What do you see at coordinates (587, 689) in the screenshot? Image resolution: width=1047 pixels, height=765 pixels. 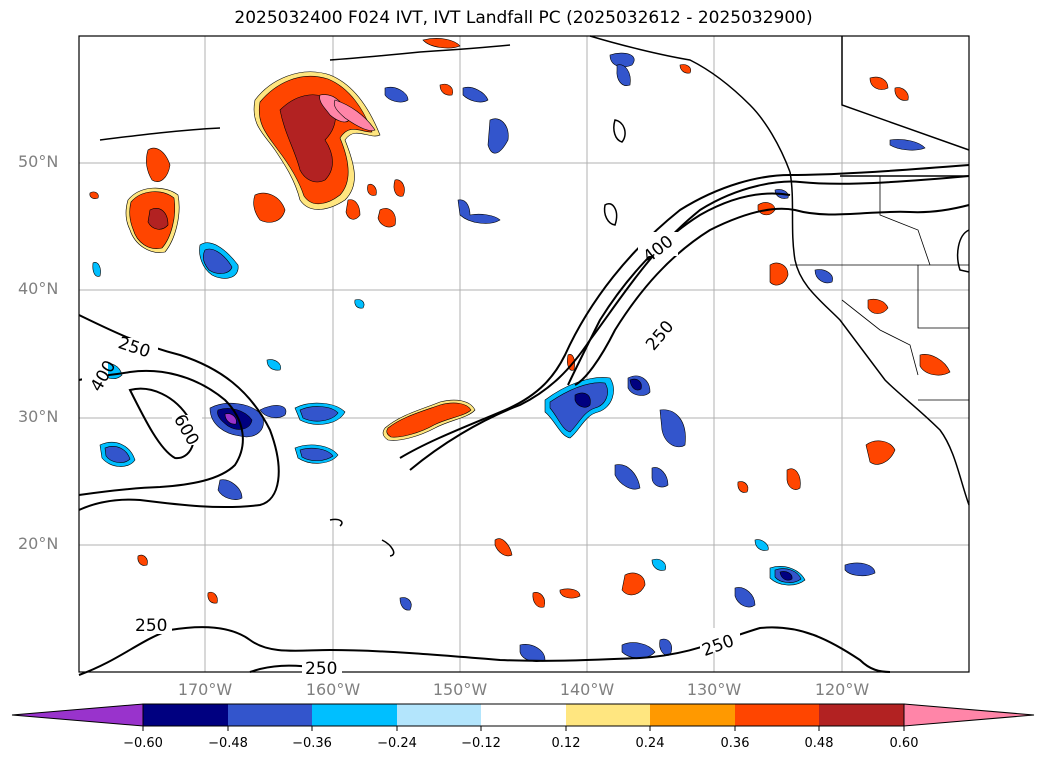 I see `lon-label: 140°W` at bounding box center [587, 689].